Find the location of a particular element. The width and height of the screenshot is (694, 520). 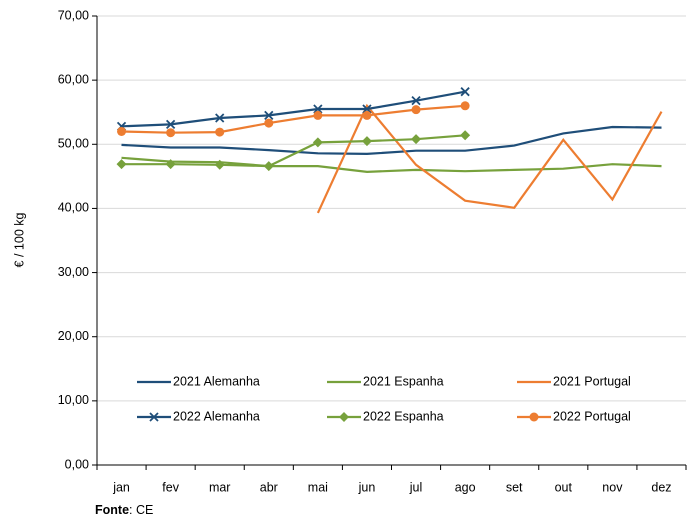

x-tick-label: mai is located at coordinates (318, 487).